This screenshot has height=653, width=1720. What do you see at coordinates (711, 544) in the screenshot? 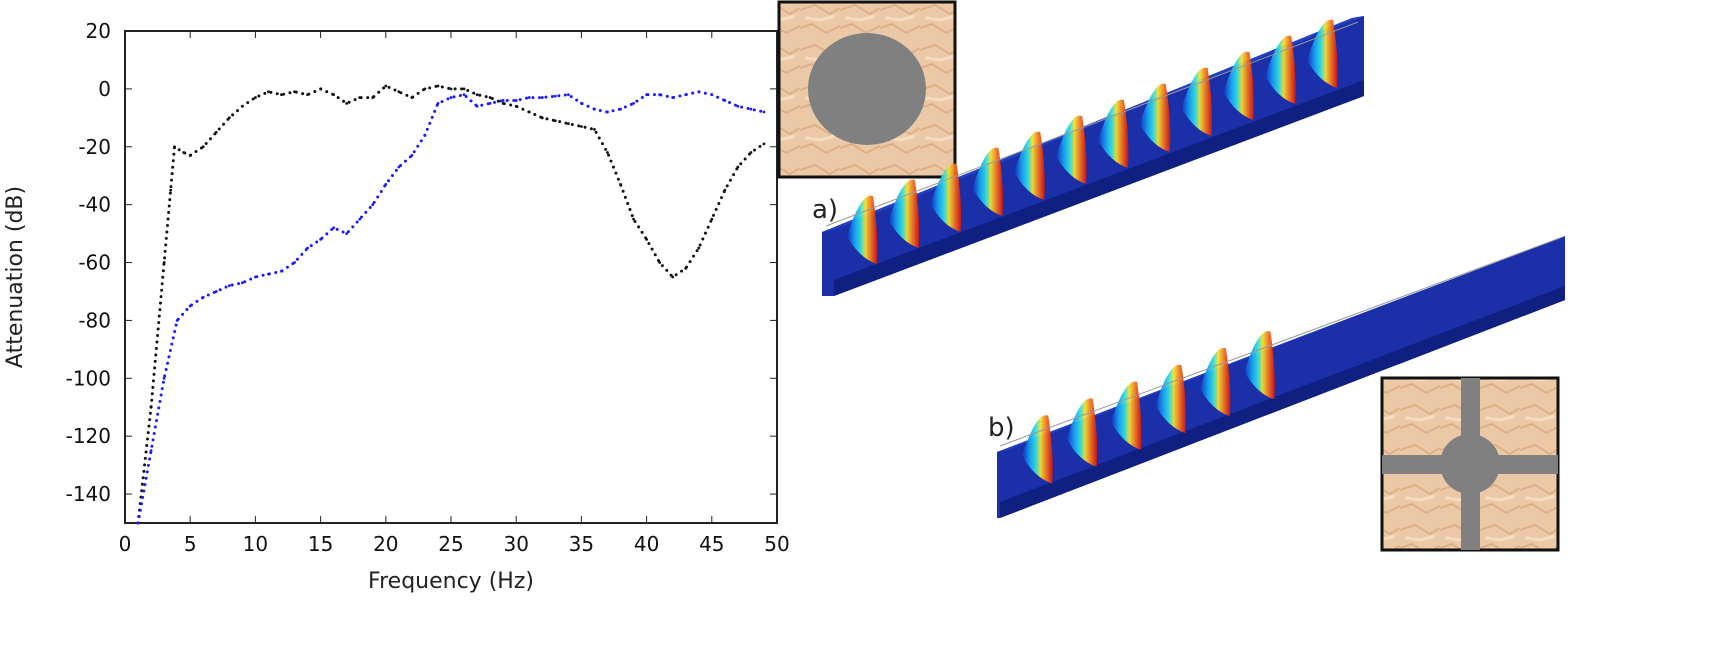
I see `x-tick-label: 45` at bounding box center [711, 544].